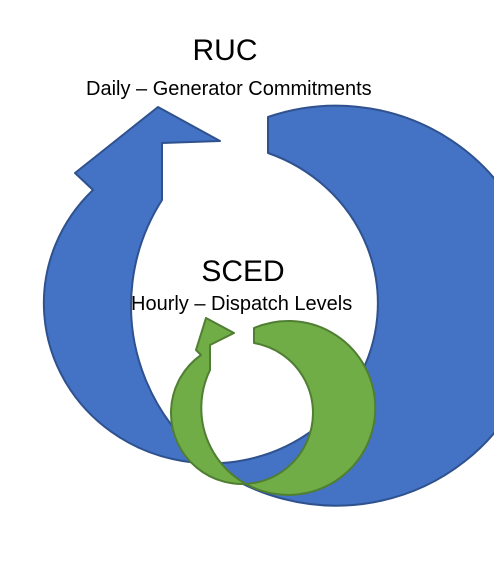 The width and height of the screenshot is (494, 575). I want to click on ruc-subtitle: Daily – Generator Commitments, so click(229, 89).